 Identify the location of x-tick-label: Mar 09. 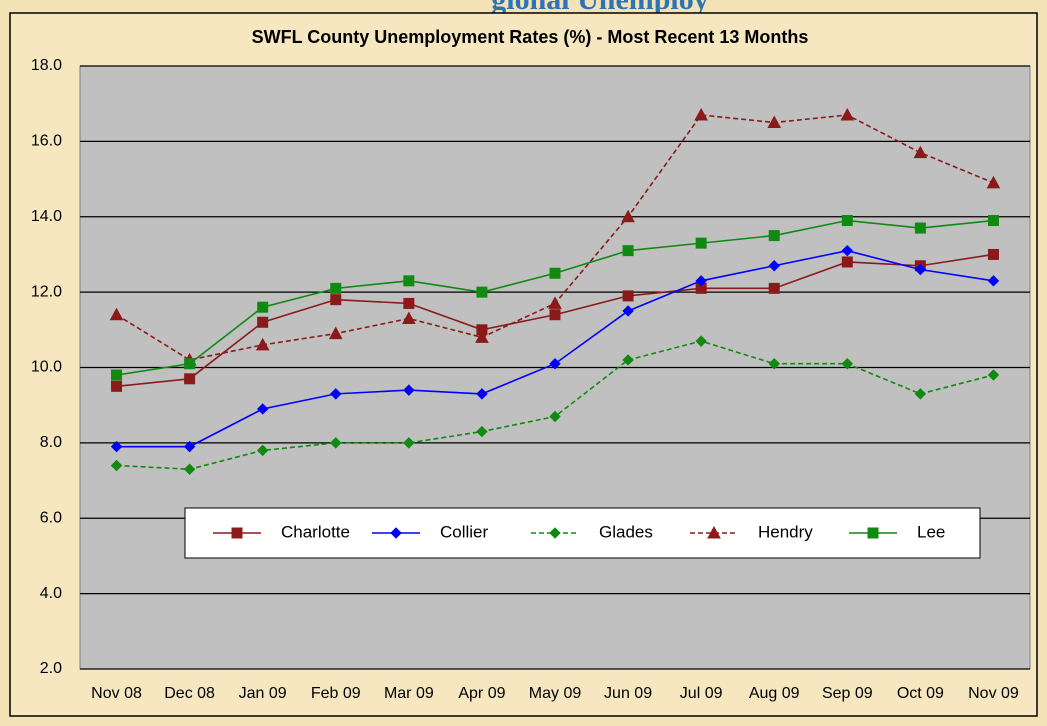
(409, 693).